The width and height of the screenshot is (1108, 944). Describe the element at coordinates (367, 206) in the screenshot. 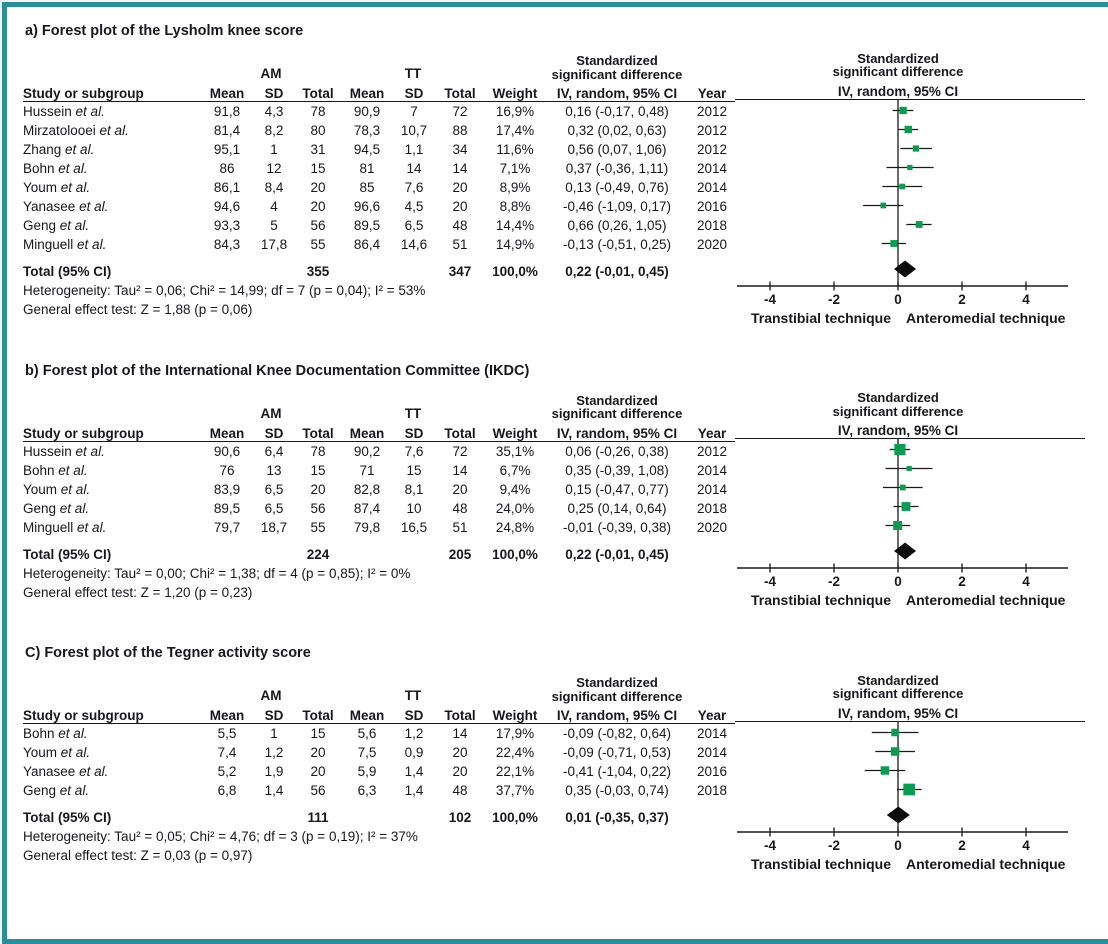

I see `tt-mean-cell: 96,6` at that location.